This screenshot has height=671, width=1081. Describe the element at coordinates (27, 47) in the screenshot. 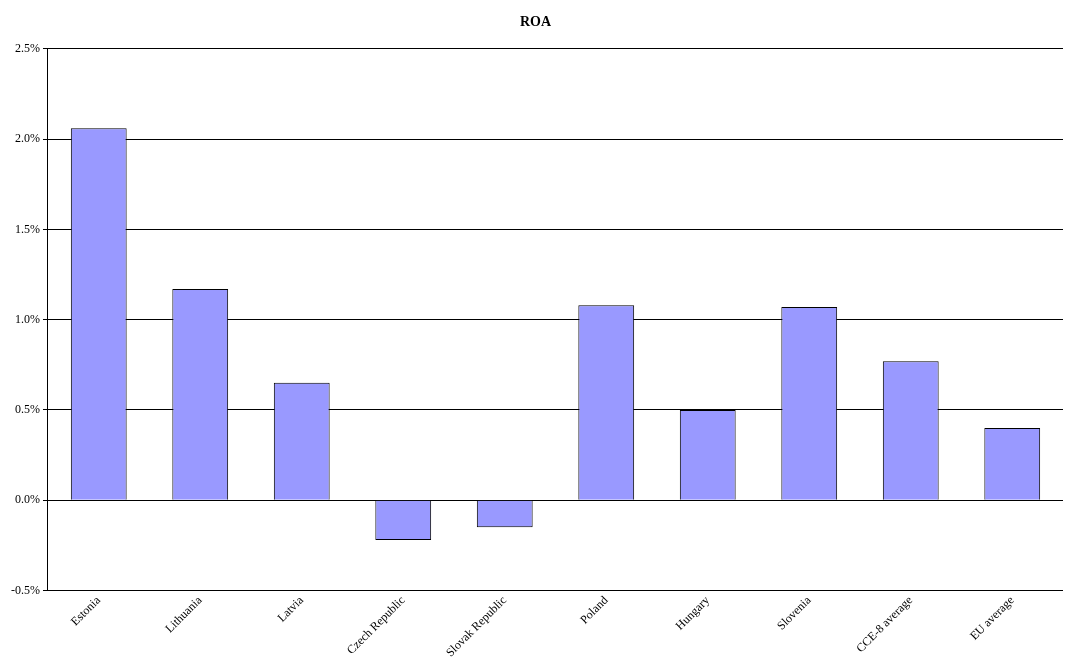

I see `y-tick-label: 2.5%` at that location.